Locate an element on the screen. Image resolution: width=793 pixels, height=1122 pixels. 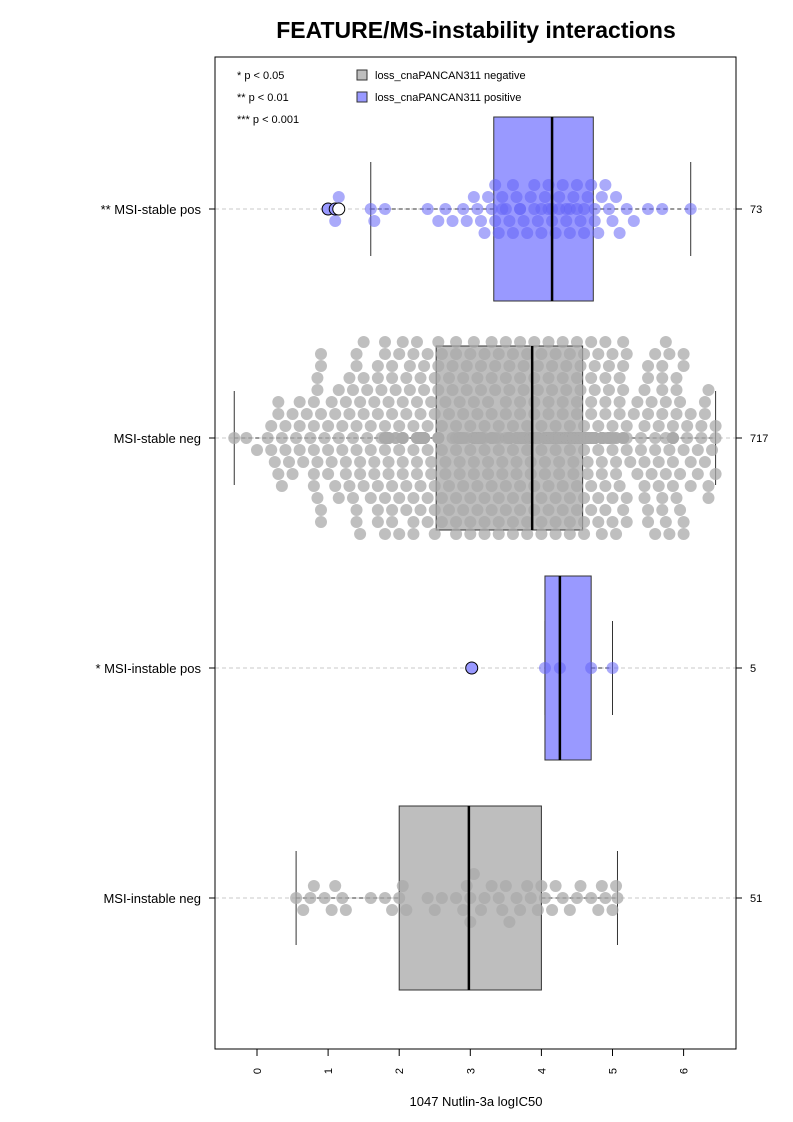
x-tick-label: 4 is located at coordinates (542, 1071).